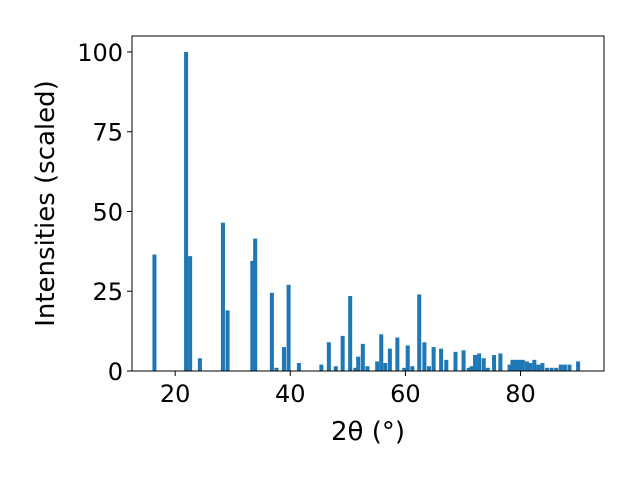 The image size is (640, 480). I want to click on y-tick-label: 100, so click(100, 53).